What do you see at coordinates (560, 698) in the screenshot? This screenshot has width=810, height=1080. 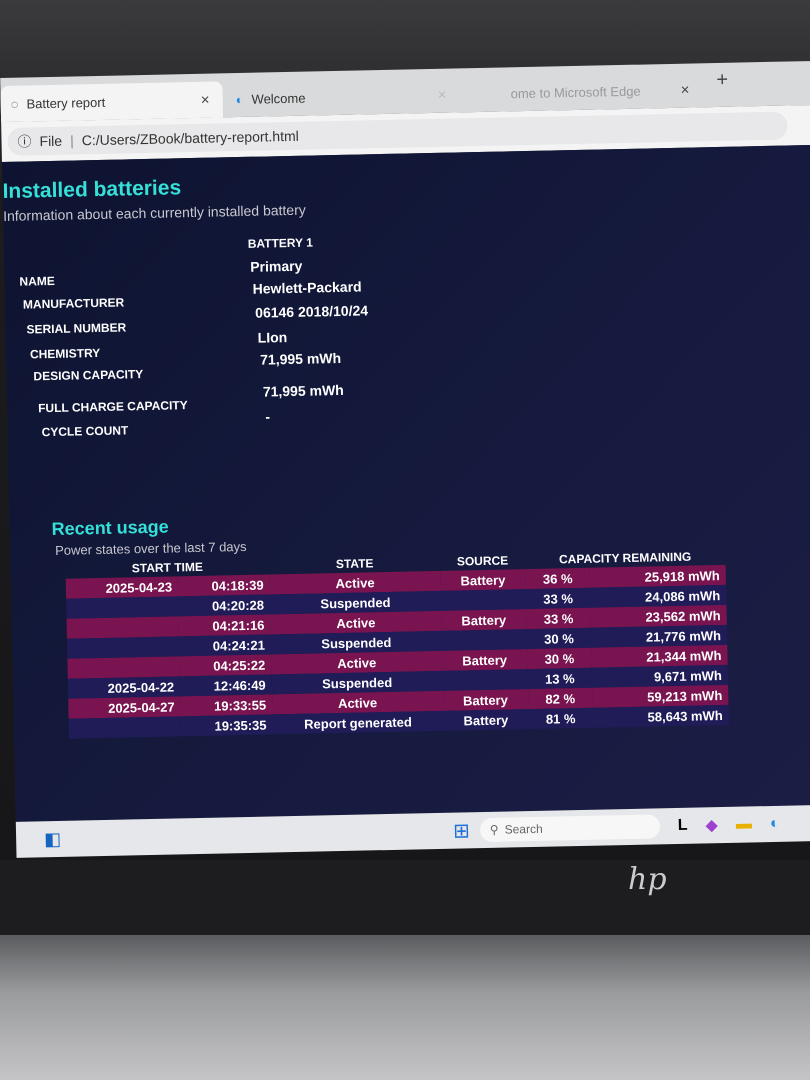 I see `cell-percent: 82 %` at bounding box center [560, 698].